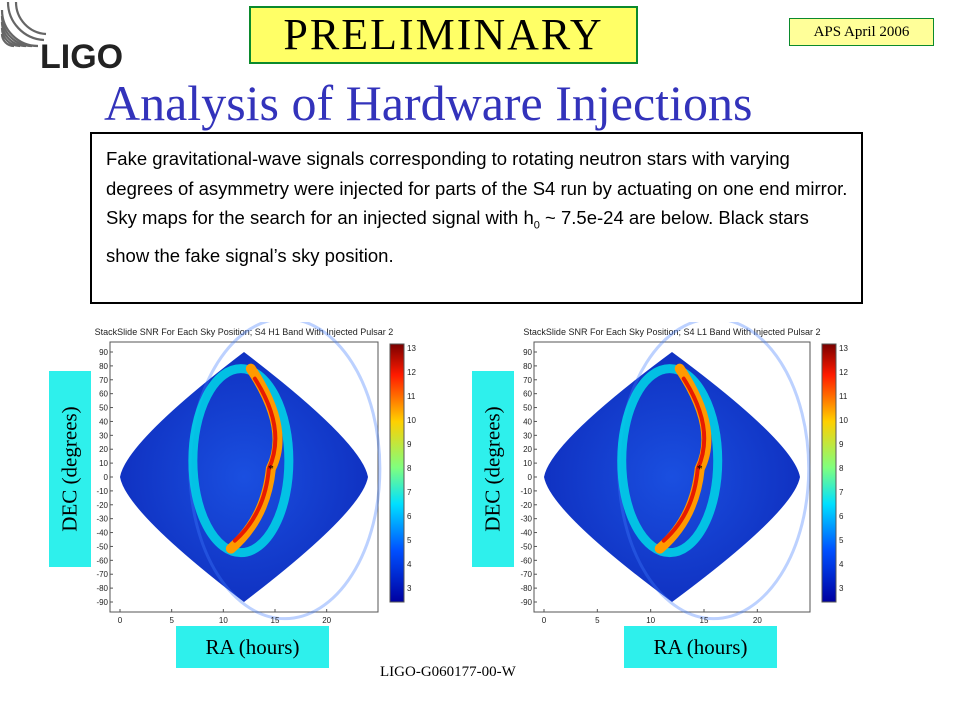 Image resolution: width=960 pixels, height=720 pixels. I want to click on ra-label-left: RA (hours), so click(252, 647).